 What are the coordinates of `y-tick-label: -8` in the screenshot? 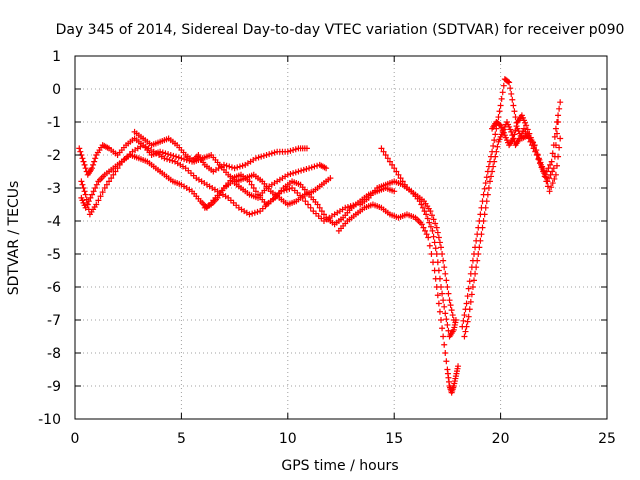 It's located at (54, 354).